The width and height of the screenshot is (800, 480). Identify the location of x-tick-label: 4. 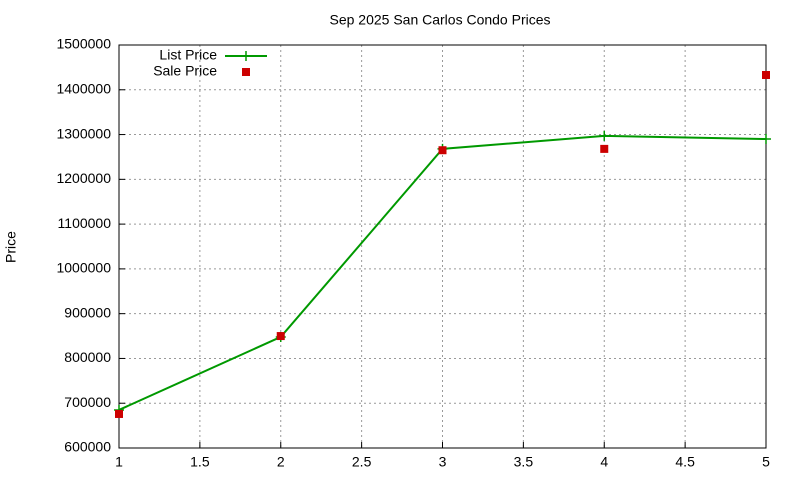
(604, 462).